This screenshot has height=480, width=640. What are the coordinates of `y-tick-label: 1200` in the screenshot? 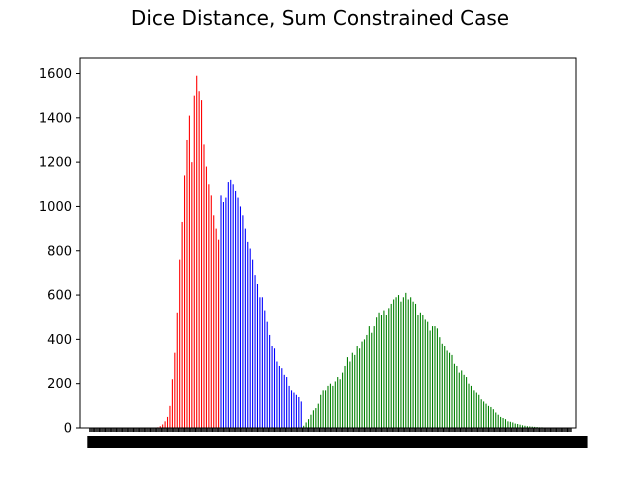 It's located at (55, 163).